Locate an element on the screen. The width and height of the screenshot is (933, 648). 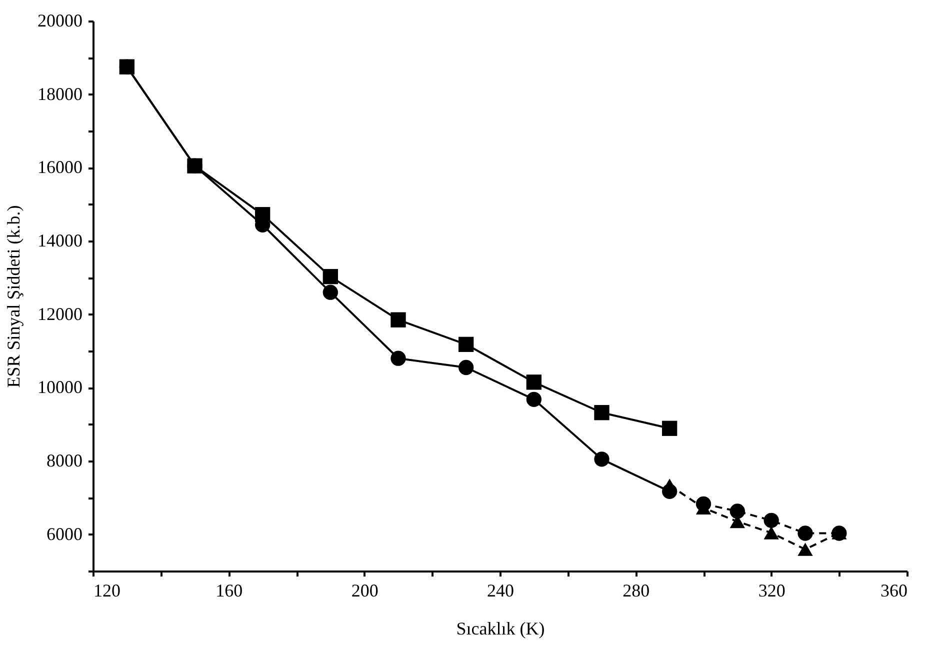
y-tick-label: 12000 is located at coordinates (60, 314).